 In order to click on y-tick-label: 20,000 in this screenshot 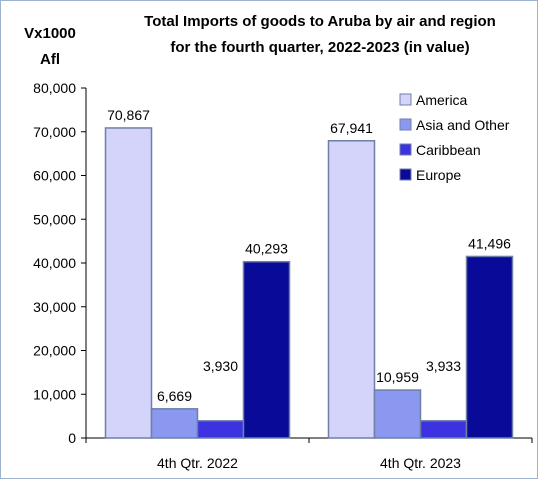, I will do `click(54, 351)`.